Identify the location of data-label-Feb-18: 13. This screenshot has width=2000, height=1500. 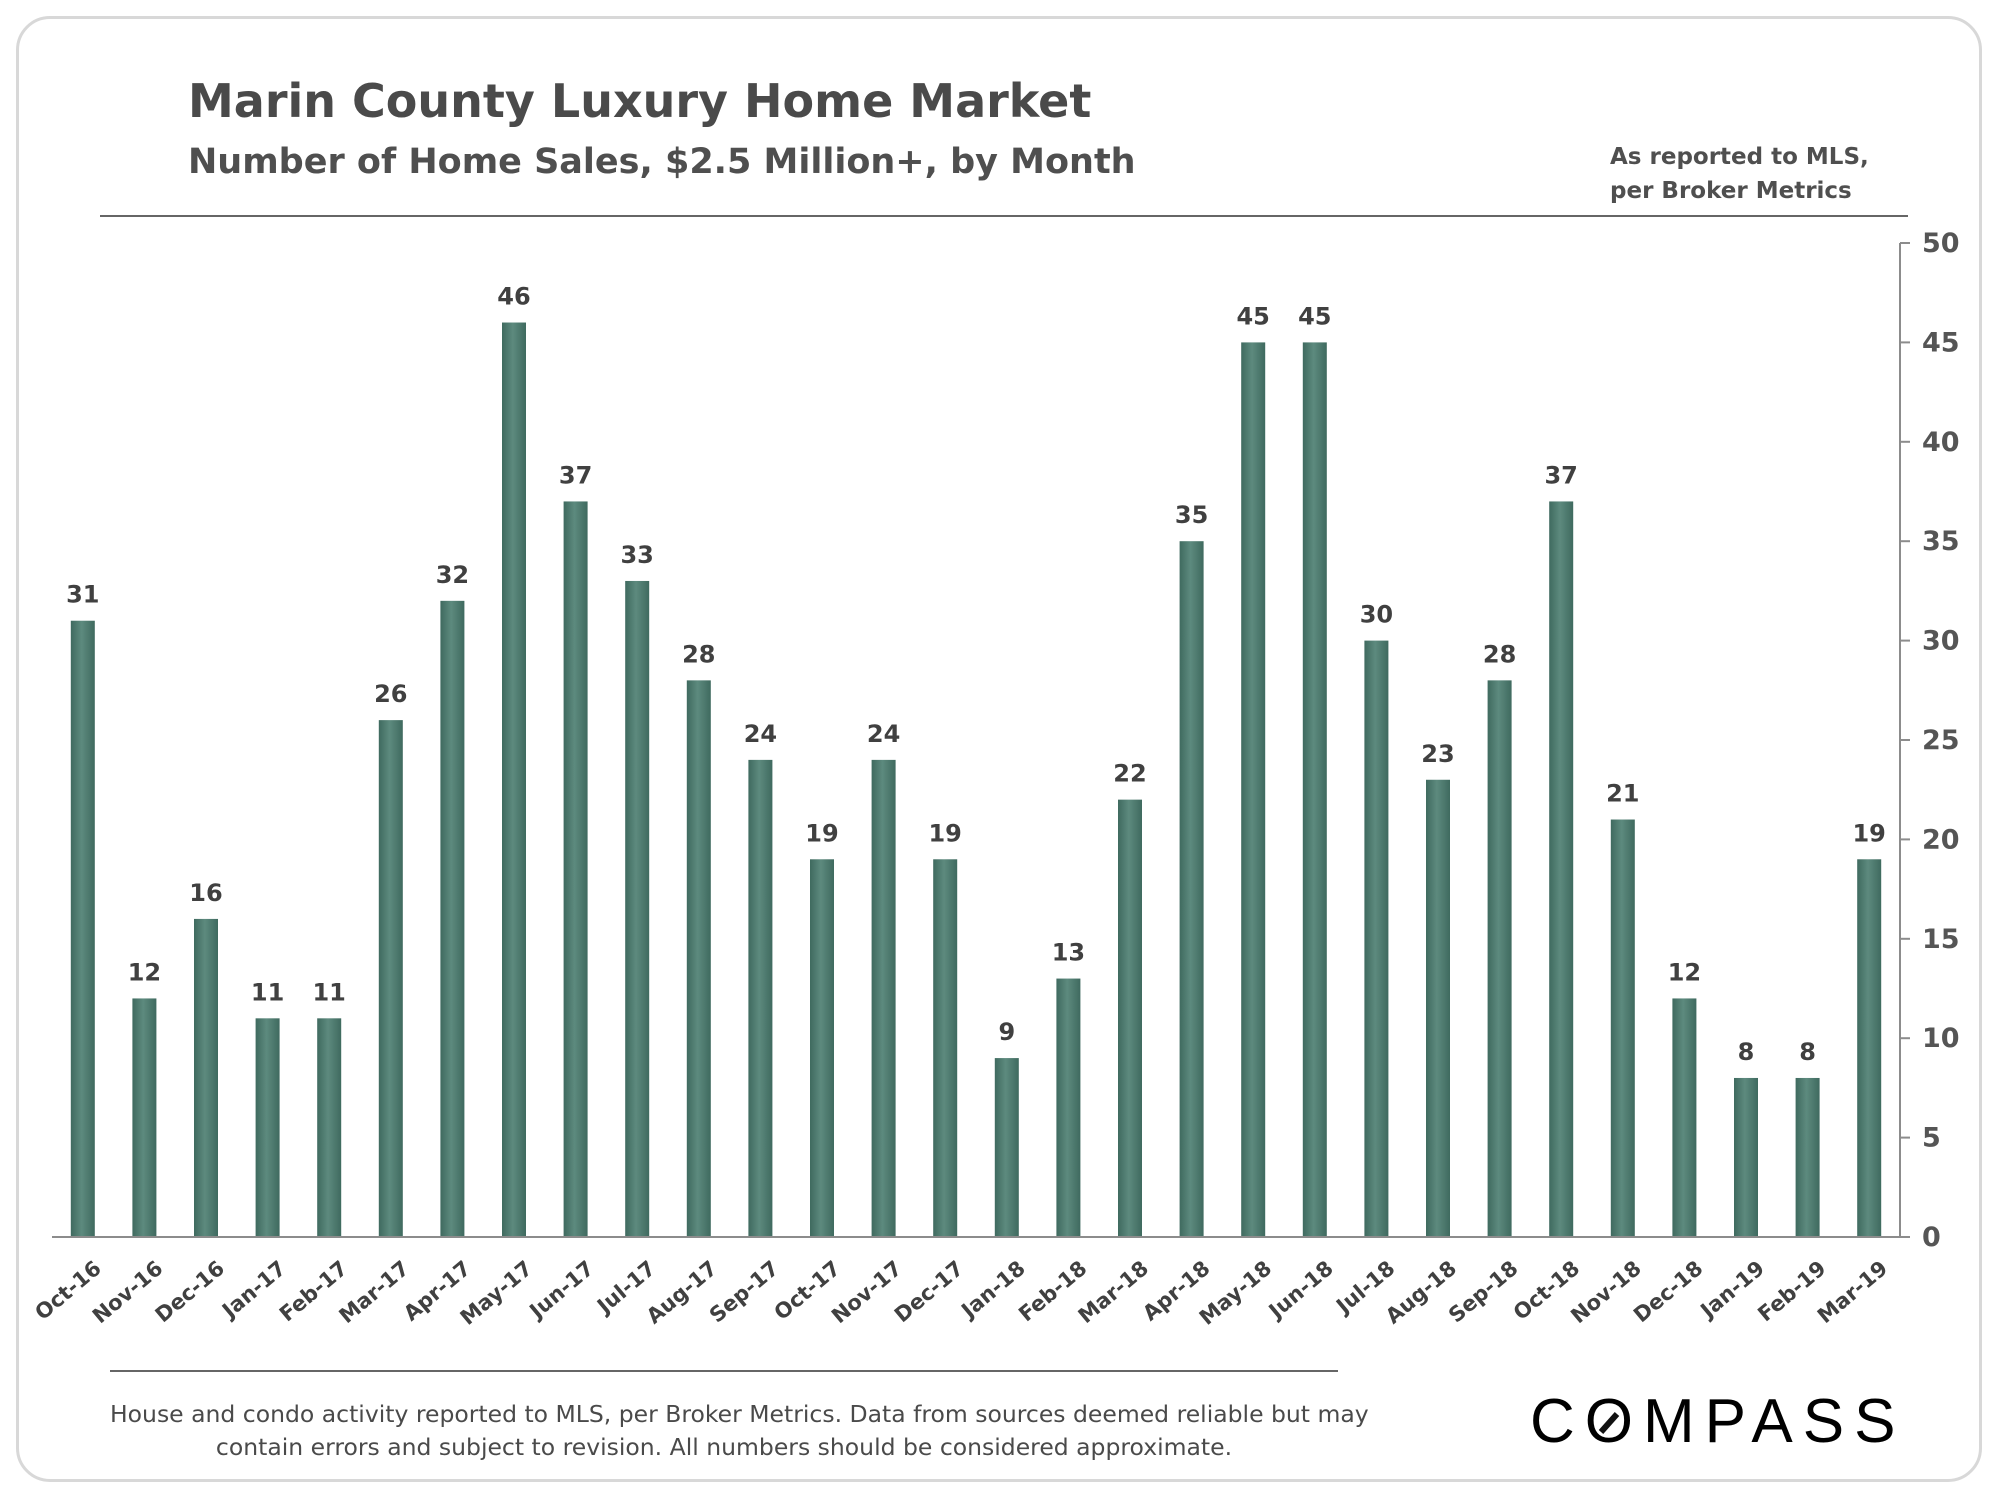
(1068, 953).